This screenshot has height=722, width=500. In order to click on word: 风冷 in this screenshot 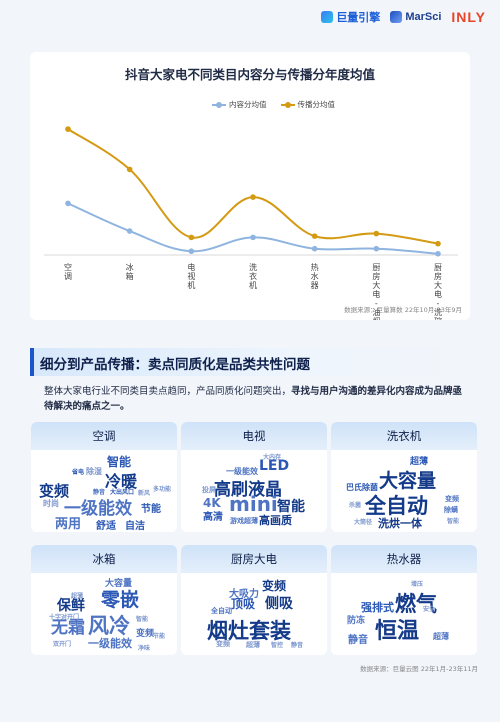, I will do `click(109, 626)`.